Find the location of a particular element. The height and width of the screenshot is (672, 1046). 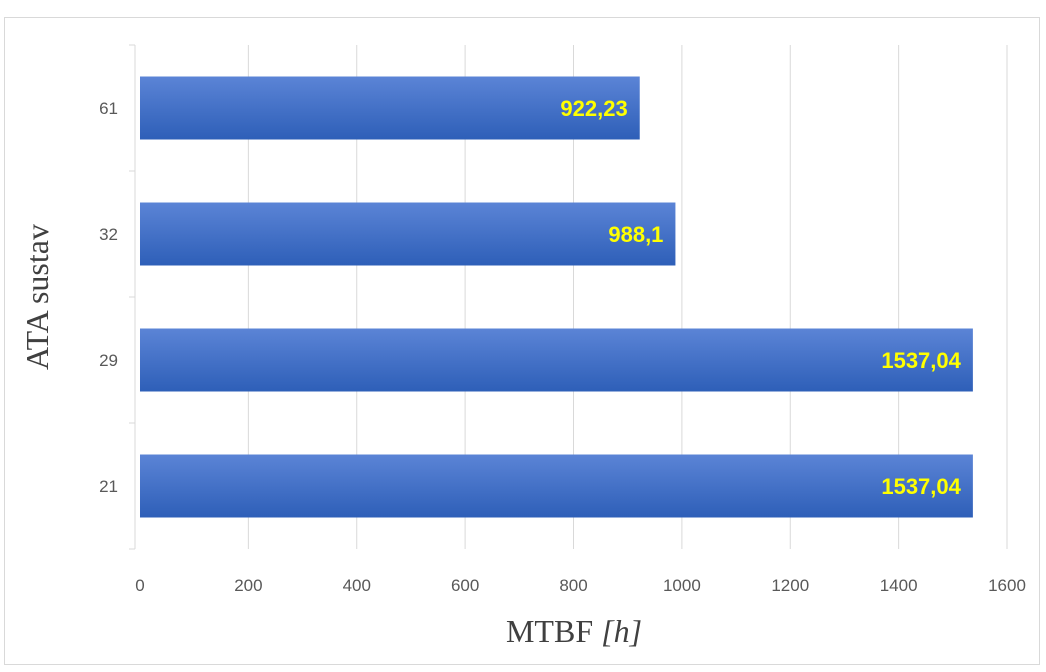

x-tick-label: 800 is located at coordinates (573, 585).